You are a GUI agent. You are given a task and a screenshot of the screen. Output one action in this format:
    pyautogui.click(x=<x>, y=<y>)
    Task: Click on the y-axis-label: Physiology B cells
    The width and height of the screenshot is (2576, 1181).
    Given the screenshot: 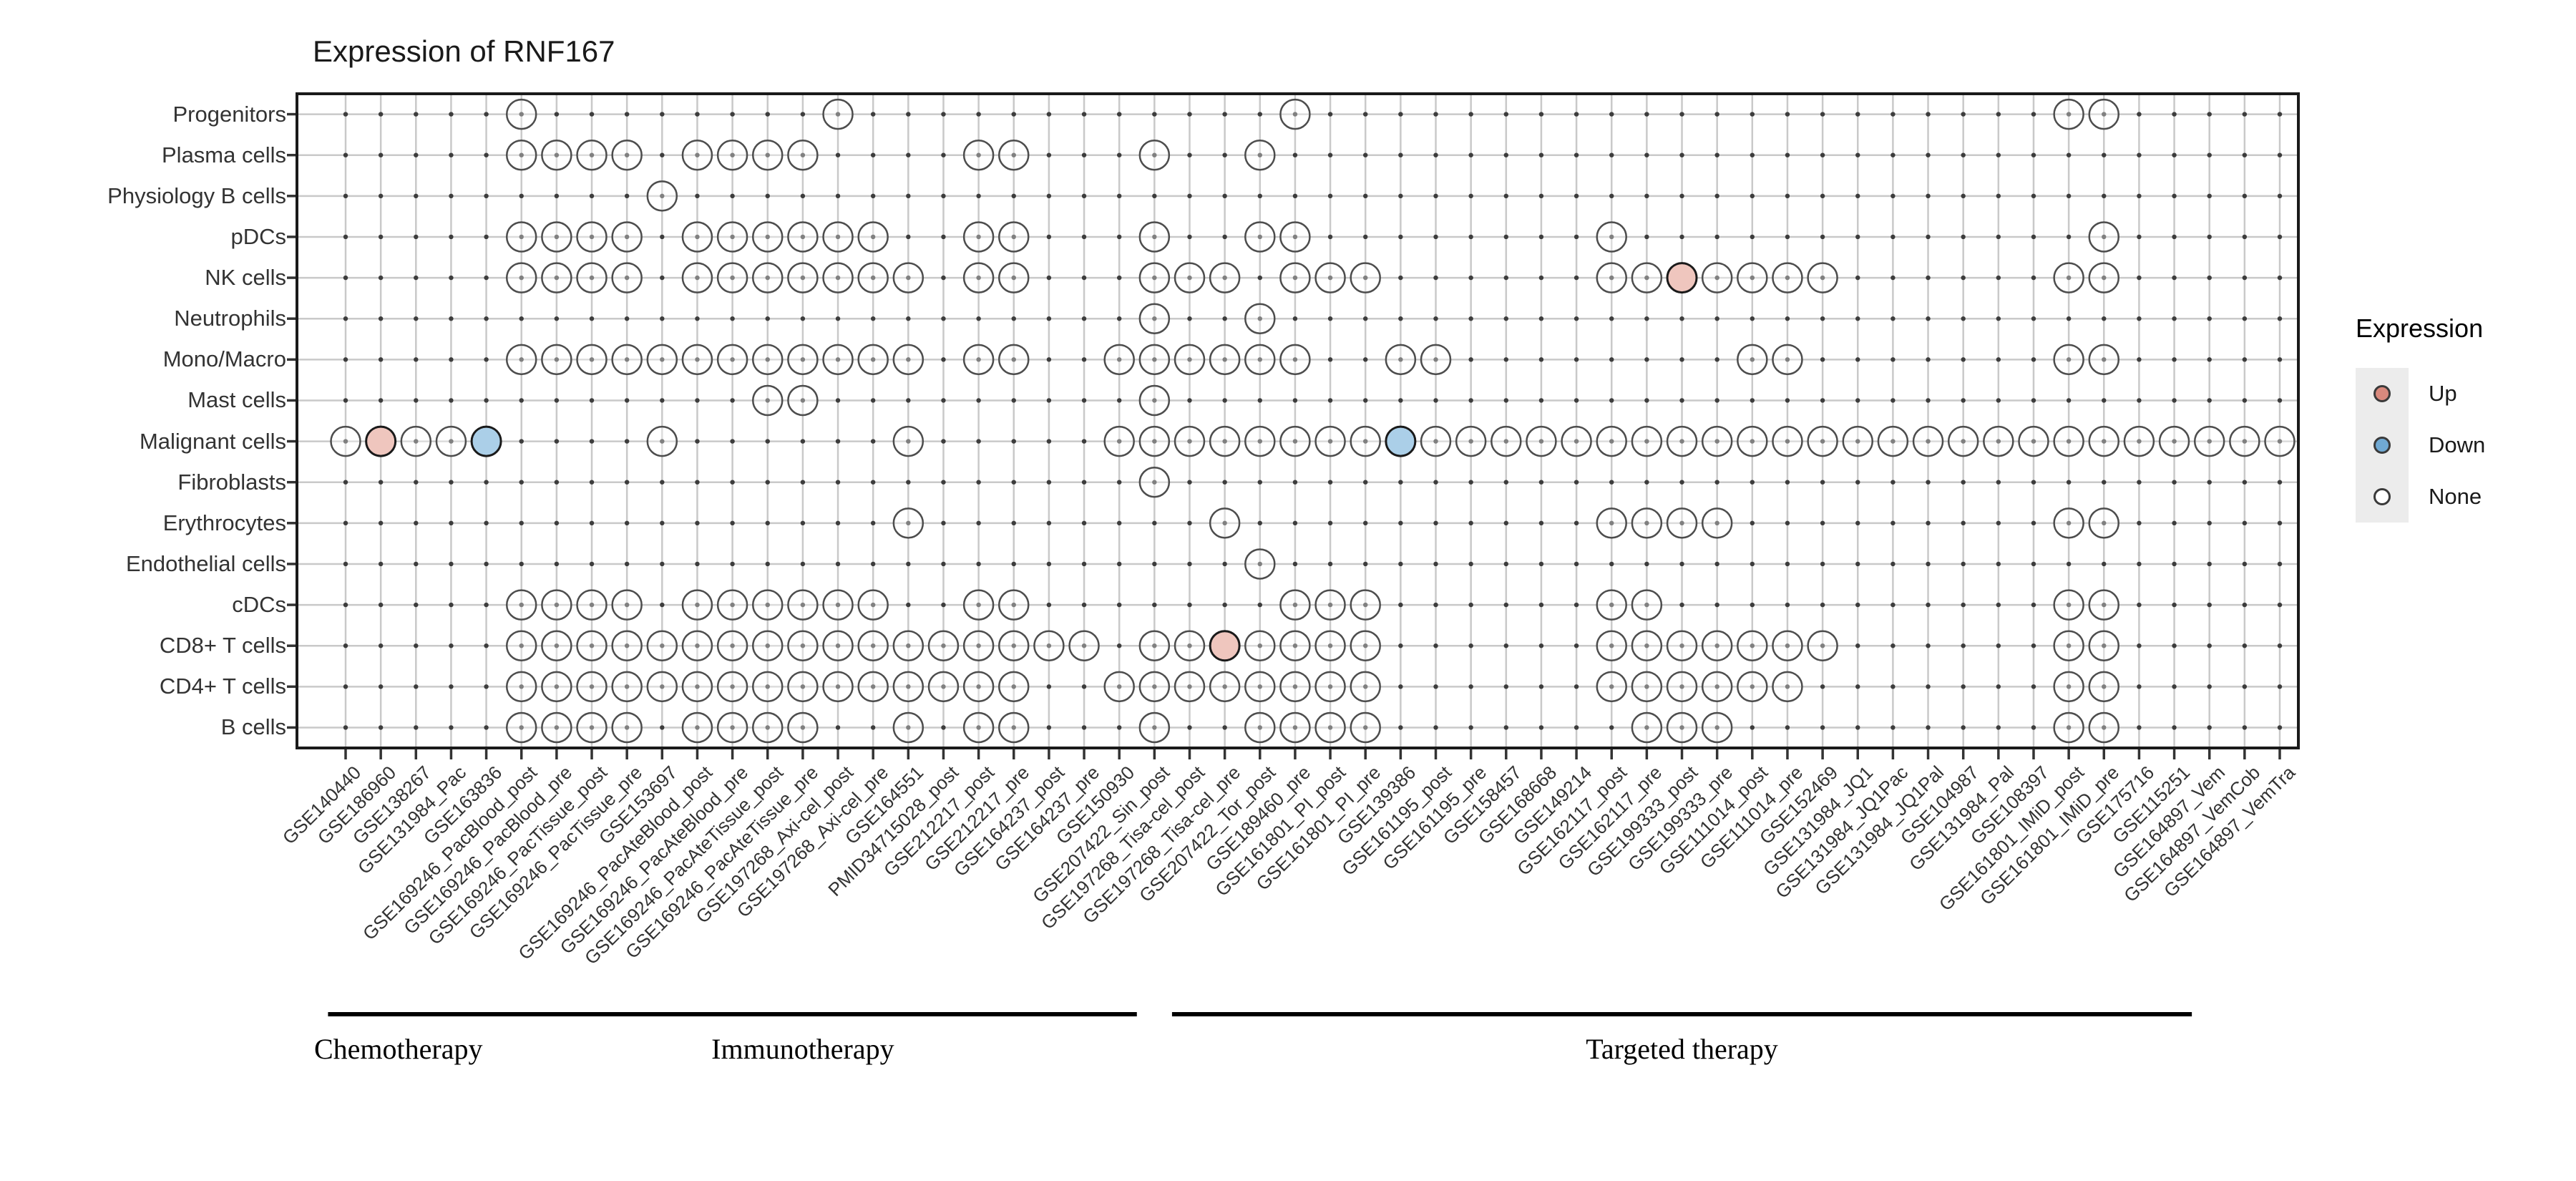 What is the action you would take?
    pyautogui.click(x=196, y=195)
    